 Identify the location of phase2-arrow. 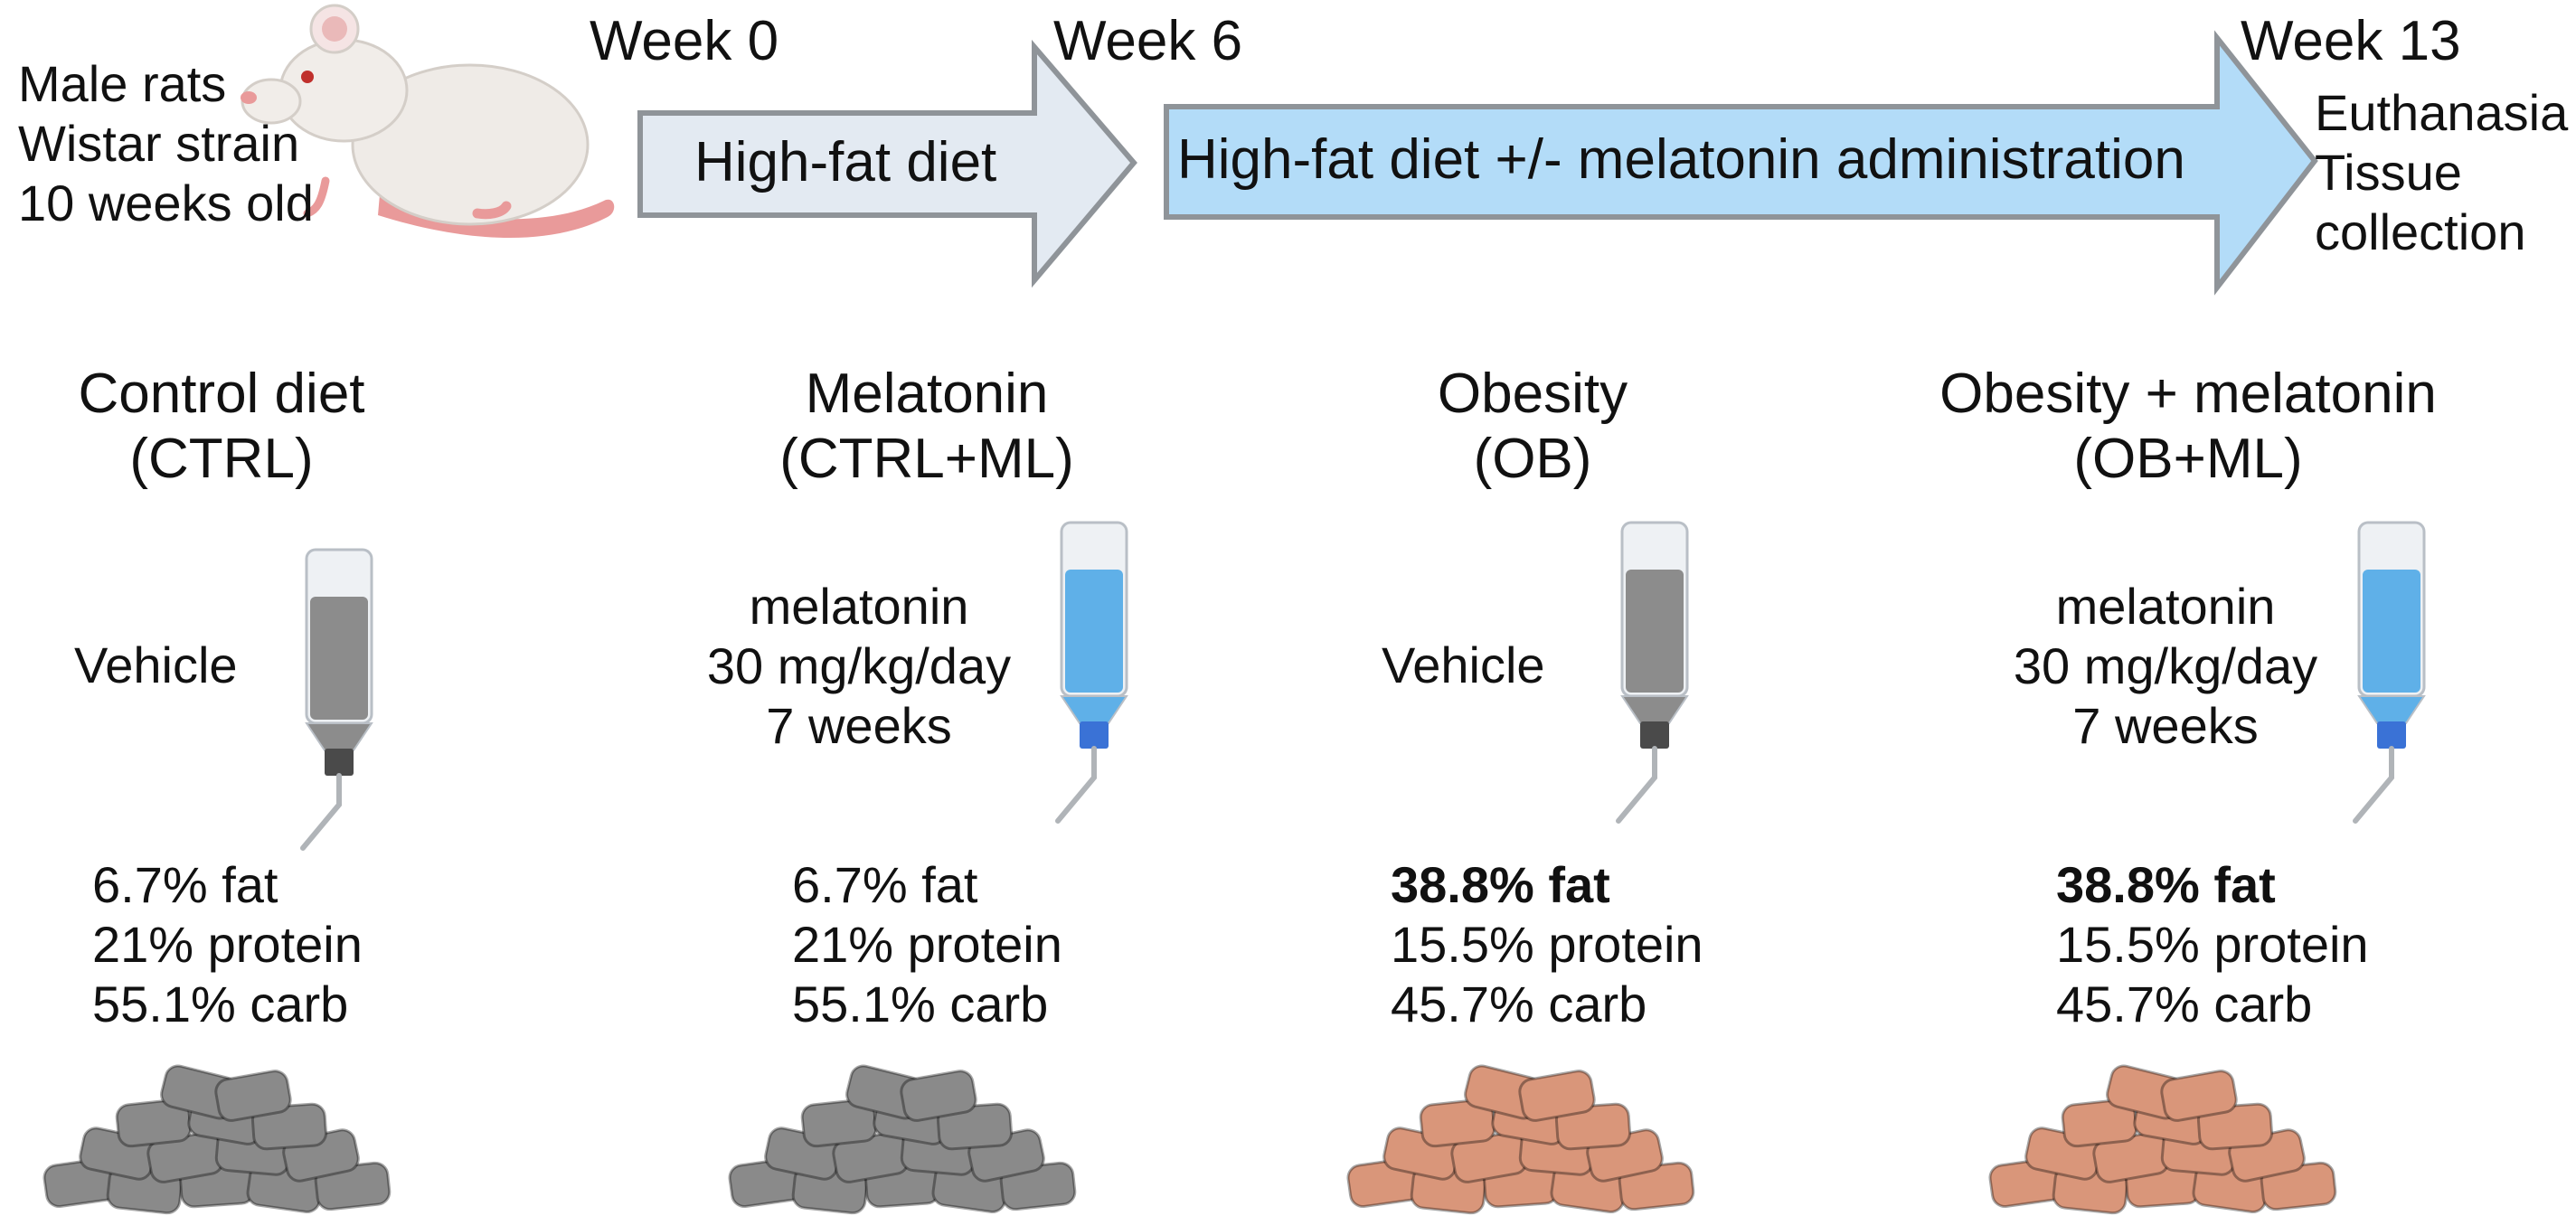
(1741, 163).